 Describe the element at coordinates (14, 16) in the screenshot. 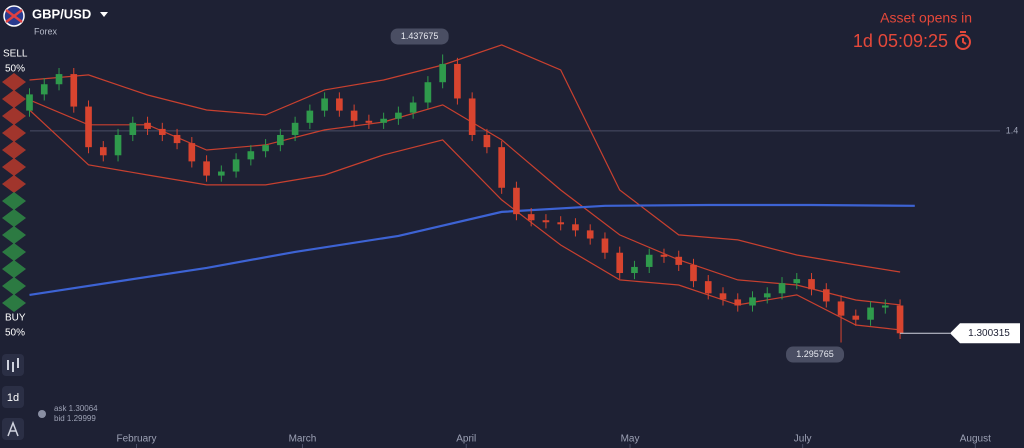

I see `flag-cross` at that location.